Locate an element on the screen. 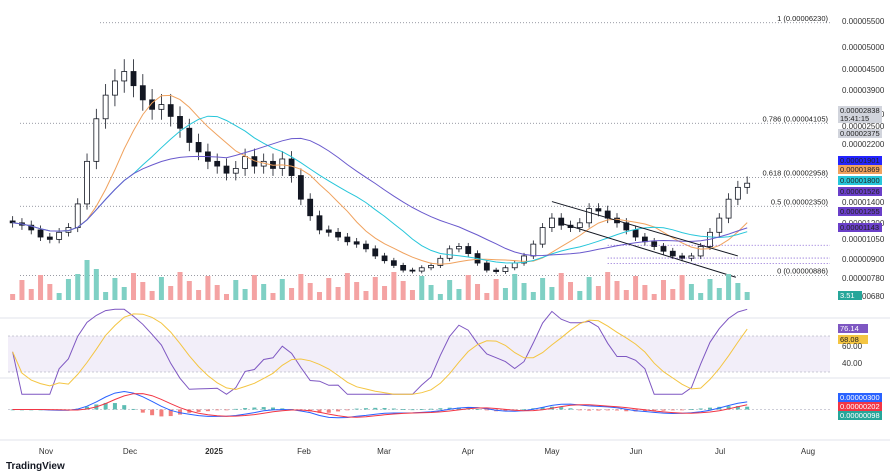 This screenshot has width=890, height=472. price-axis-label: 0.00005500 is located at coordinates (863, 21).